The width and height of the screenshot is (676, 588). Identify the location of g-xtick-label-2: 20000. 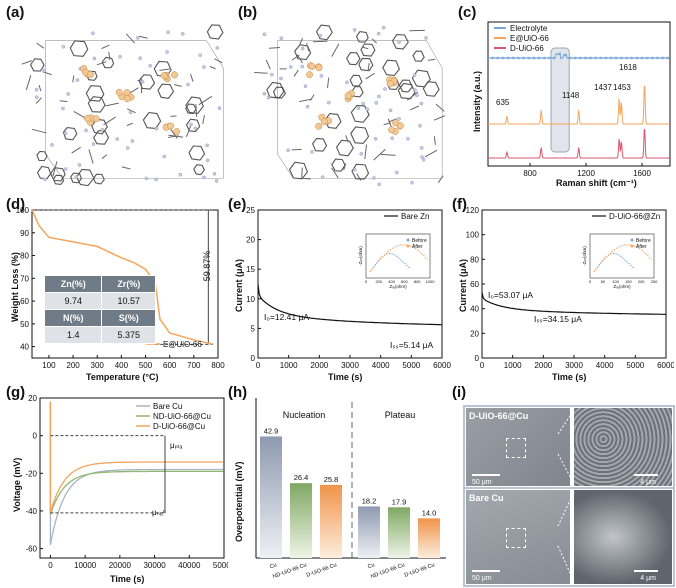
(120, 565).